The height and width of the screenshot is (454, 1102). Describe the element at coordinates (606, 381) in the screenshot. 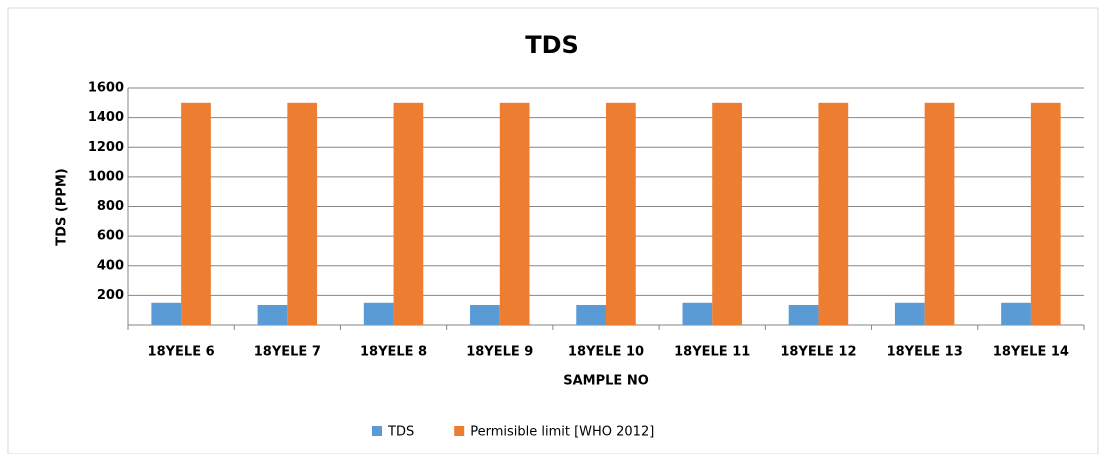

I see `x-axis-title: SAMPLE NO` at that location.